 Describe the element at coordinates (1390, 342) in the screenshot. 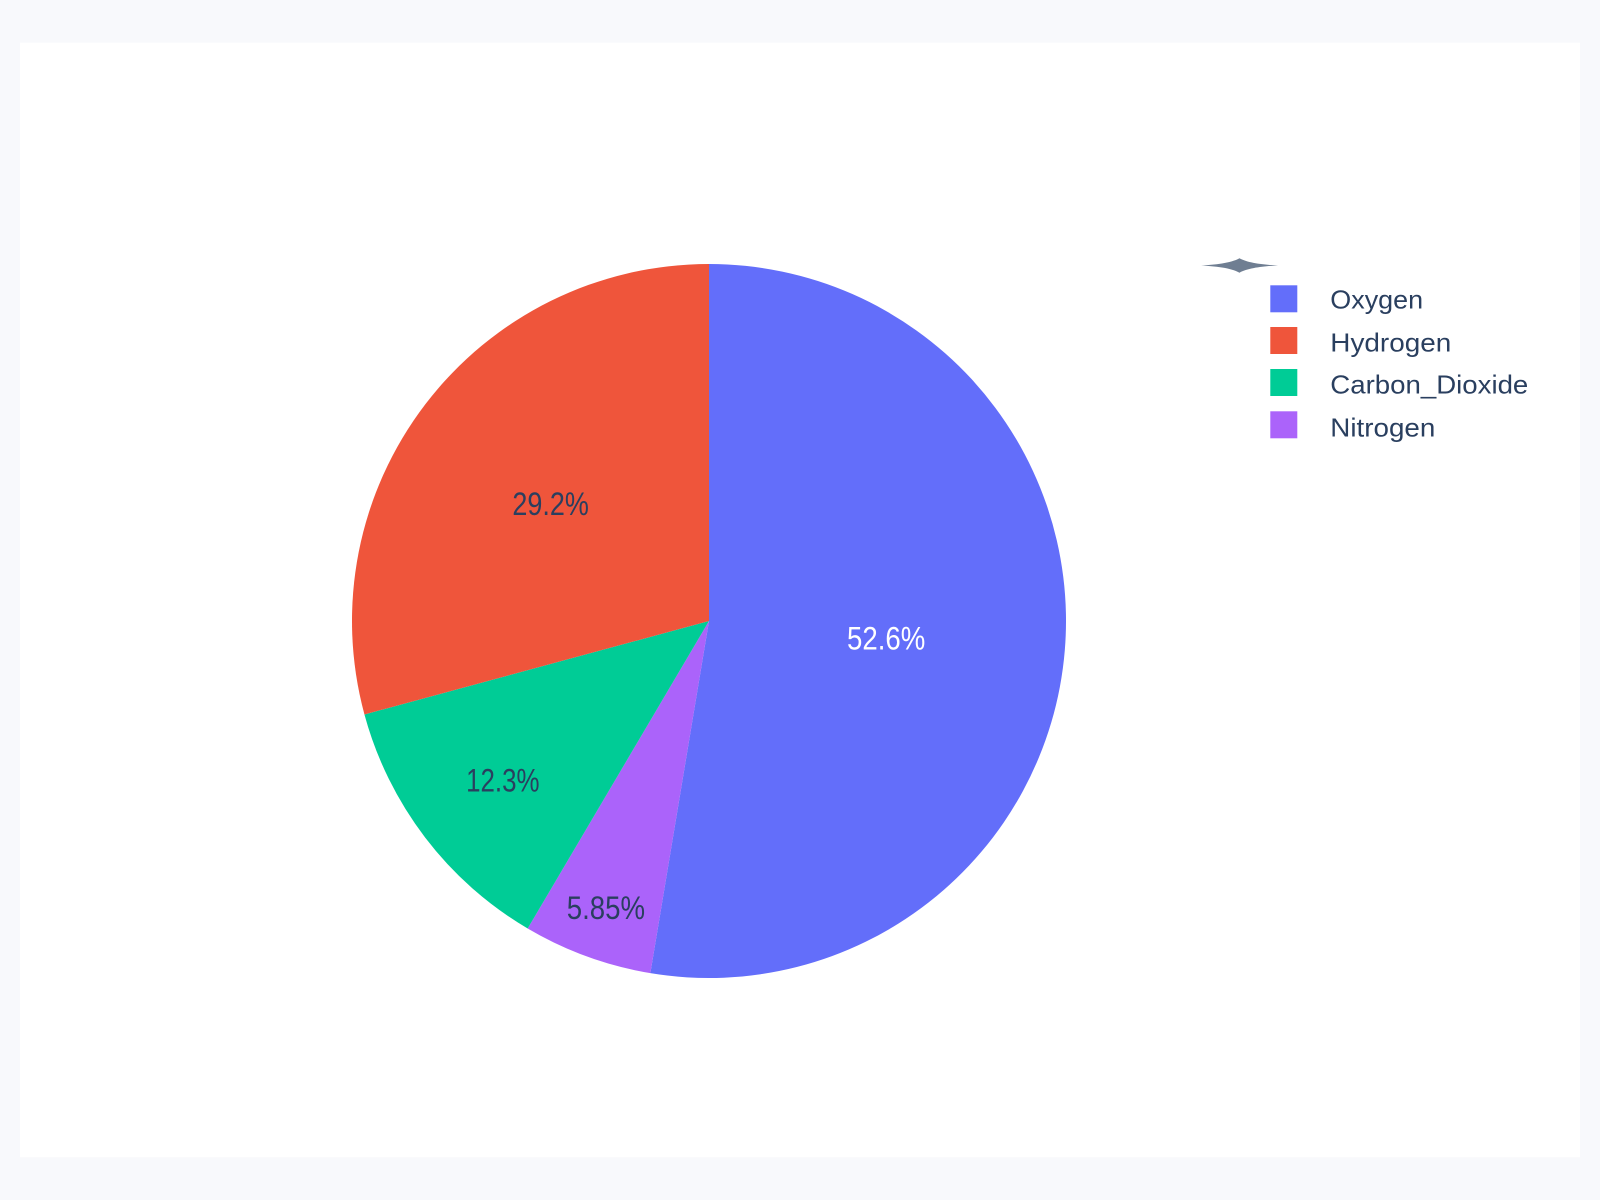

I see `svg-text: Hydrogen` at that location.